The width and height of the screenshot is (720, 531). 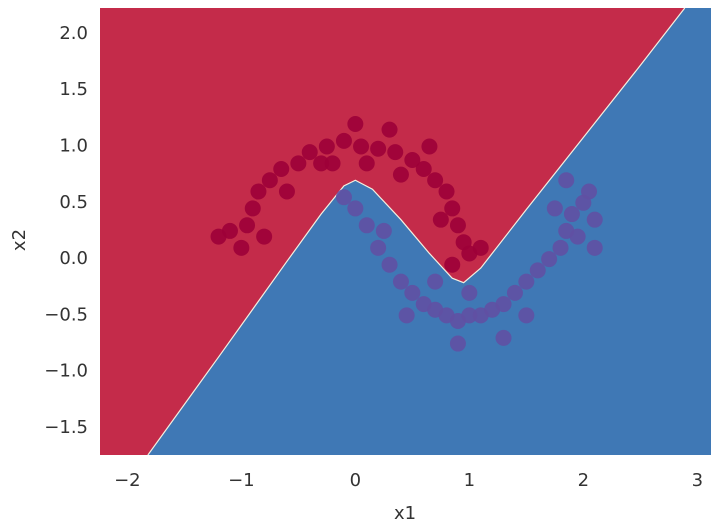 What do you see at coordinates (127, 480) in the screenshot?
I see `x-tick-label: −2` at bounding box center [127, 480].